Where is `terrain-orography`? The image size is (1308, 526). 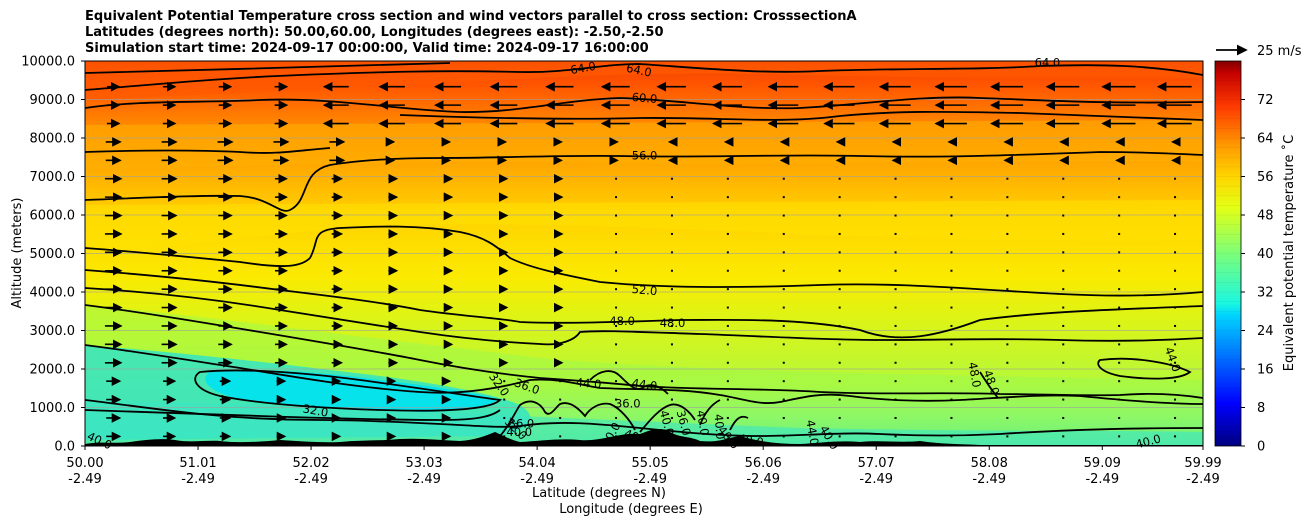 terrain-orography is located at coordinates (644, 437).